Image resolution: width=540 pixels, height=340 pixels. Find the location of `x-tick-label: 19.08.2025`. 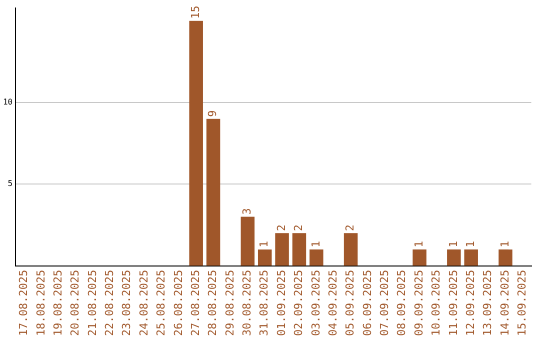

x-tick-label: 19.08.2025 is located at coordinates (57, 303).